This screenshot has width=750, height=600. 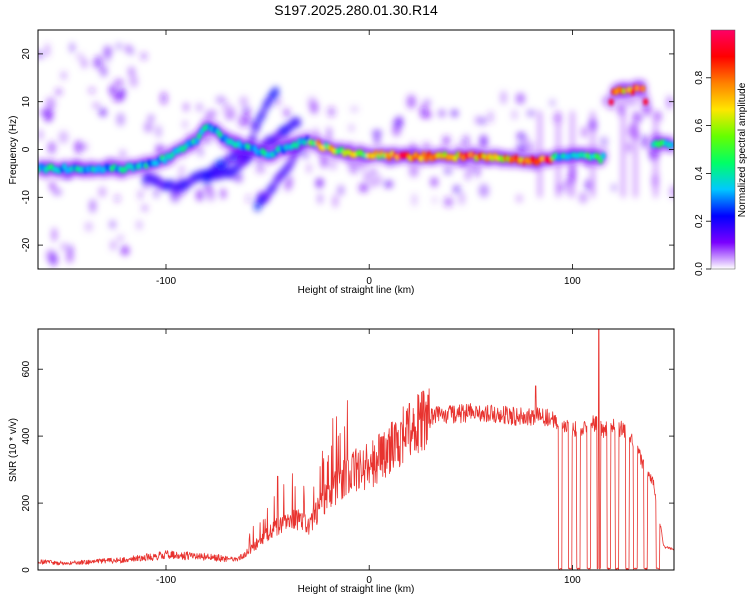 I want to click on spectrogram-y-tick-label: 20, so click(x=26, y=54).